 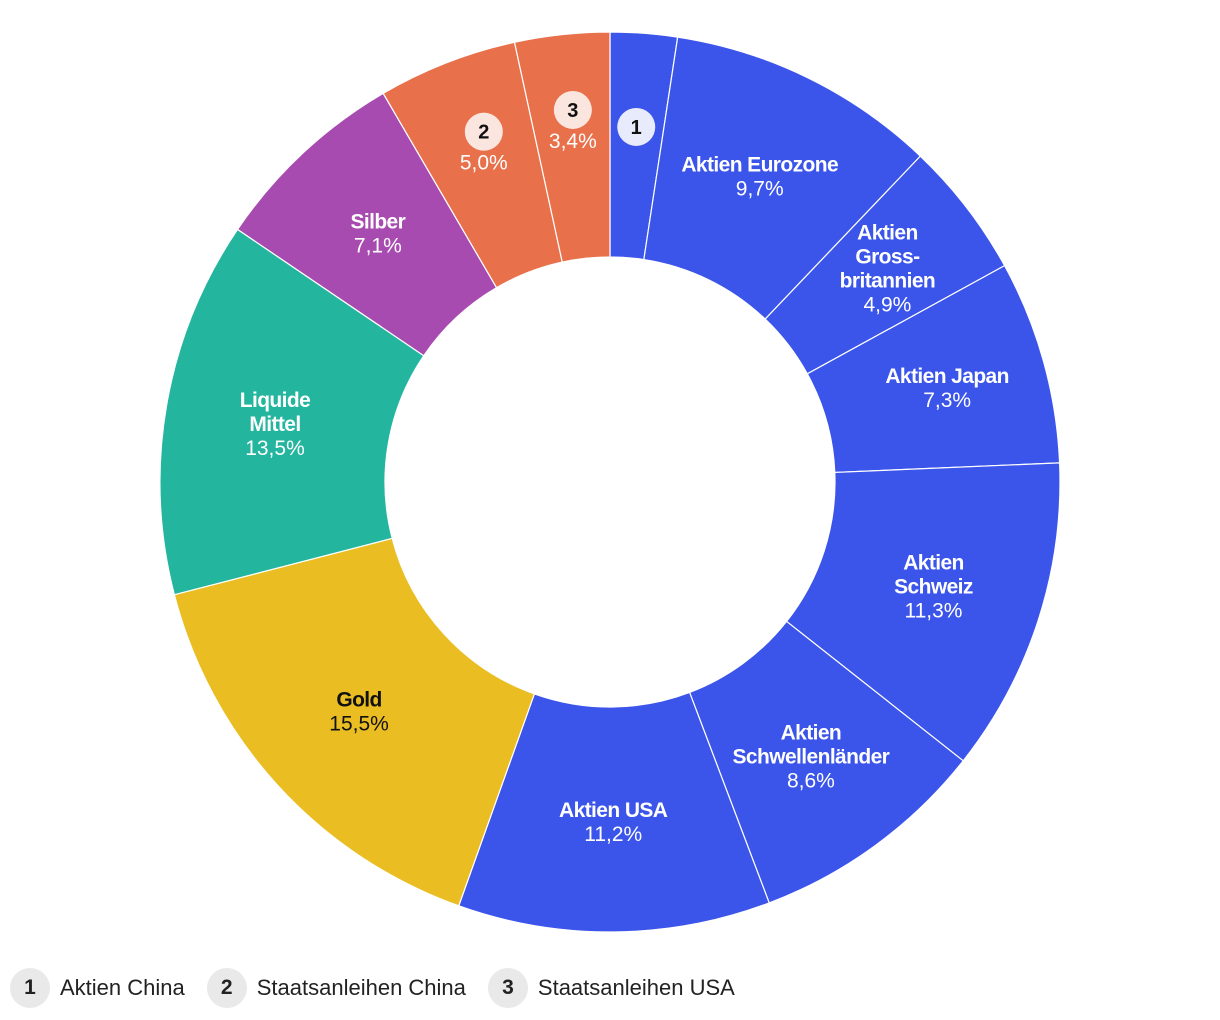 I want to click on slice-label-line: Aktien USA, so click(x=613, y=810).